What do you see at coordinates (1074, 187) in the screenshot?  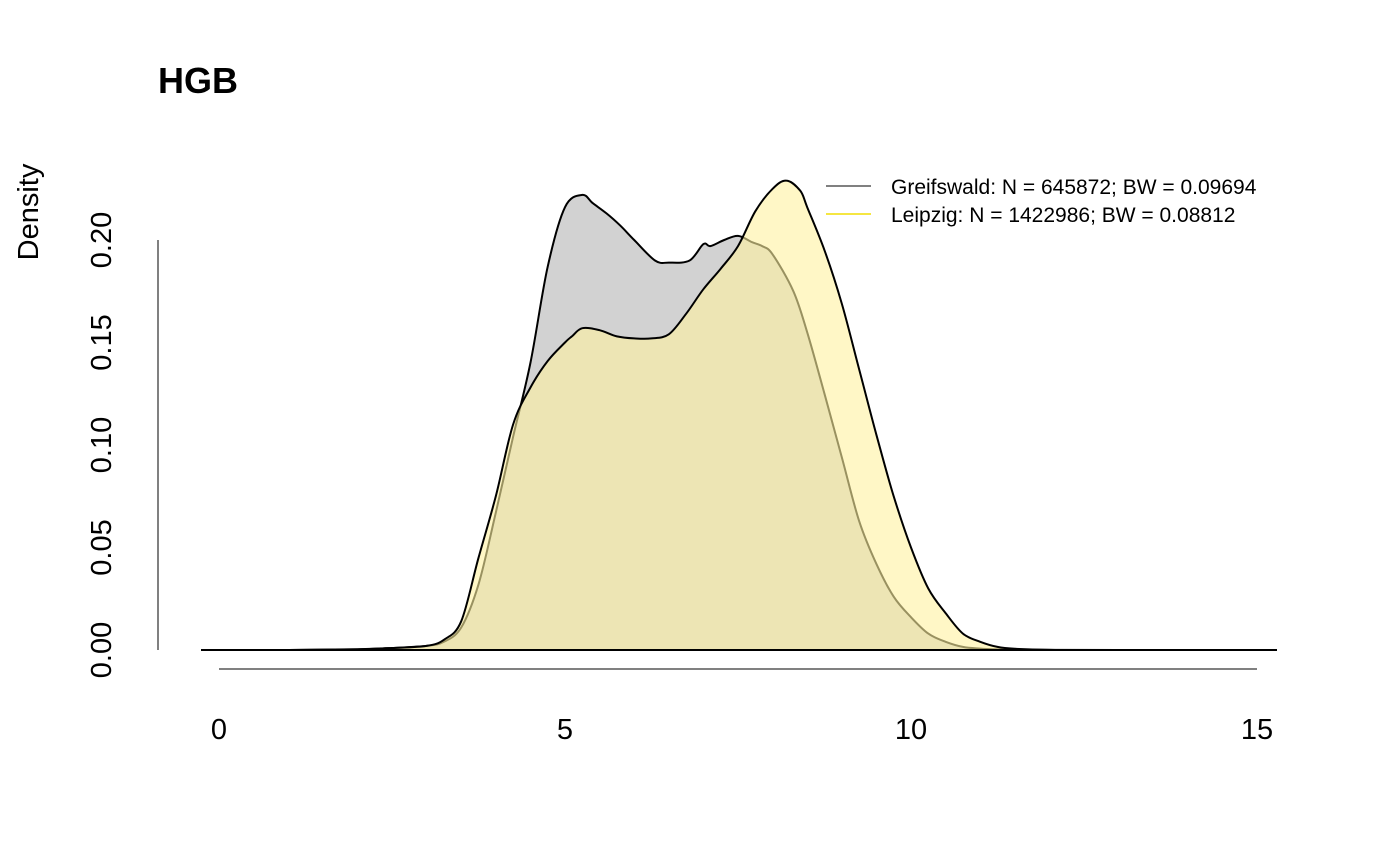 I see `legend-label-greifswald: Greifswald: N = 645872; BW = 0.09694` at bounding box center [1074, 187].